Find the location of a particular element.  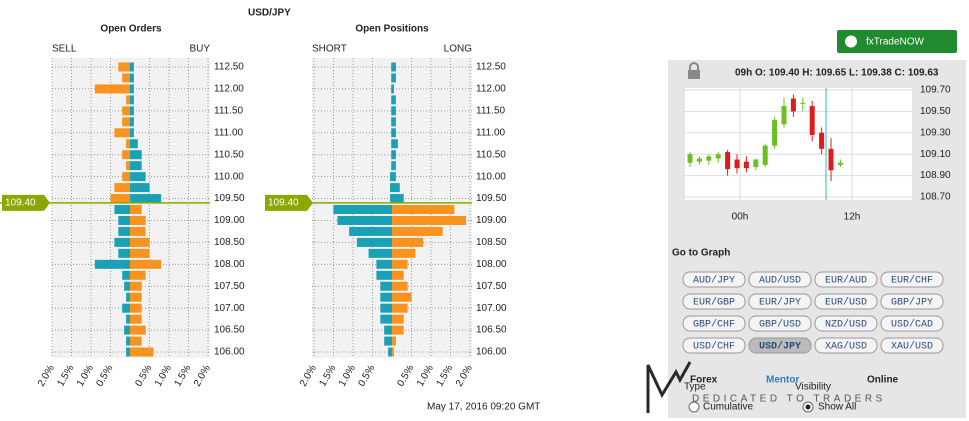

pair-button-label: USD/CAD is located at coordinates (912, 325).